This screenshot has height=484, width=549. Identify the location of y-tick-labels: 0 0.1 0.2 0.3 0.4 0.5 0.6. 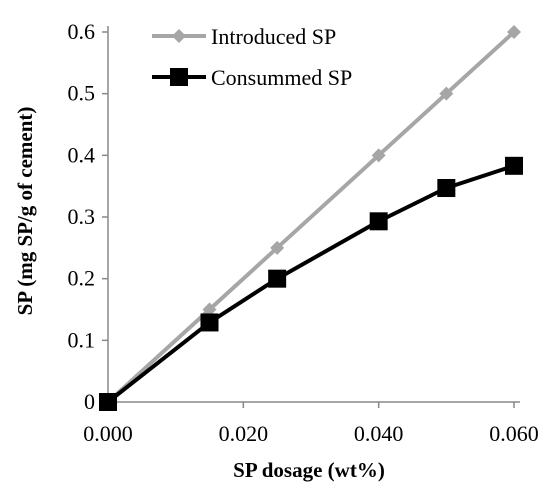
(88, 216).